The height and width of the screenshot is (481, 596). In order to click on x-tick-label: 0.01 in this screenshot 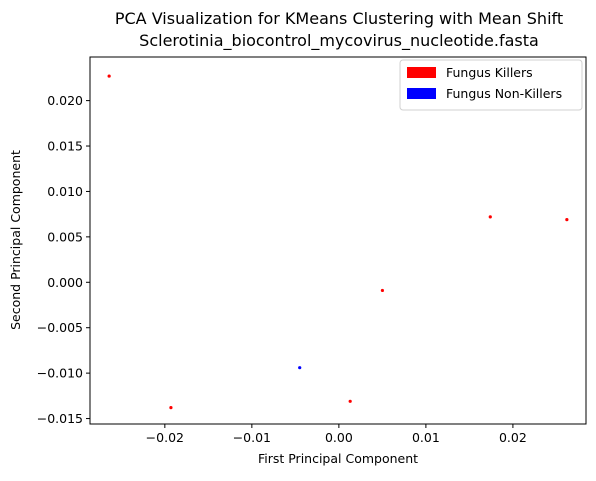, I will do `click(426, 437)`.